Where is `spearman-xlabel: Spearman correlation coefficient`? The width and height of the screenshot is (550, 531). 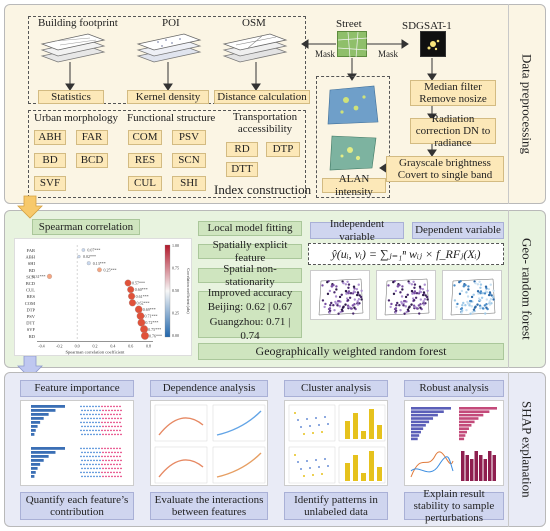 spearman-xlabel: Spearman correlation coefficient is located at coordinates (96, 351).